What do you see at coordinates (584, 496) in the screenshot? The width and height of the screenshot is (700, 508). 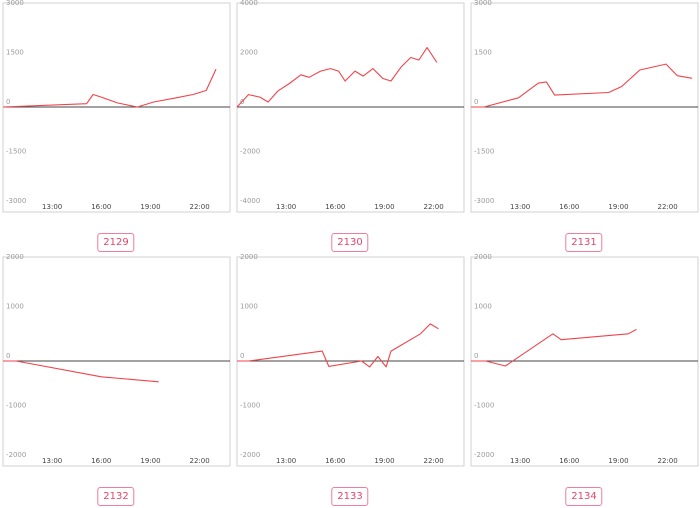 I see `chart-label-chip: 2134` at bounding box center [584, 496].